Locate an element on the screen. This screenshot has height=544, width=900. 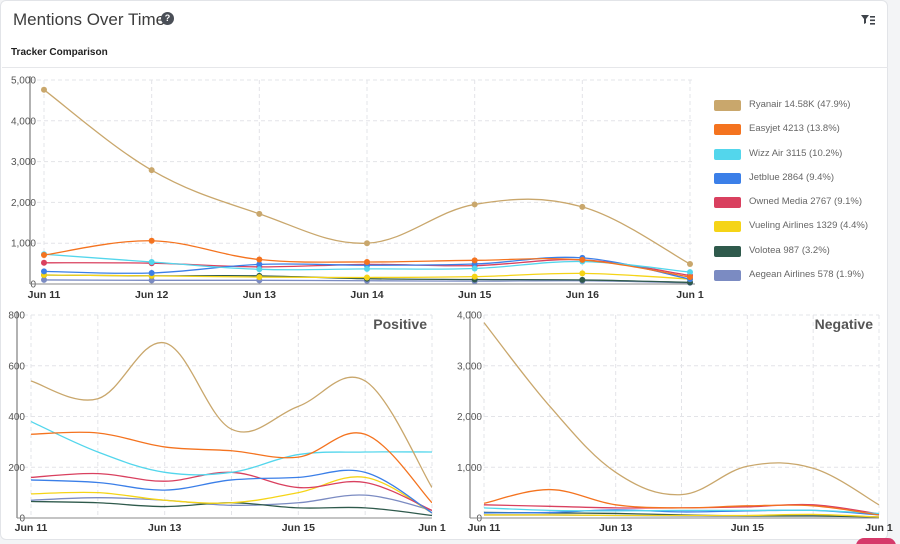
series-line-vueling-airlines is located at coordinates (681, 515).